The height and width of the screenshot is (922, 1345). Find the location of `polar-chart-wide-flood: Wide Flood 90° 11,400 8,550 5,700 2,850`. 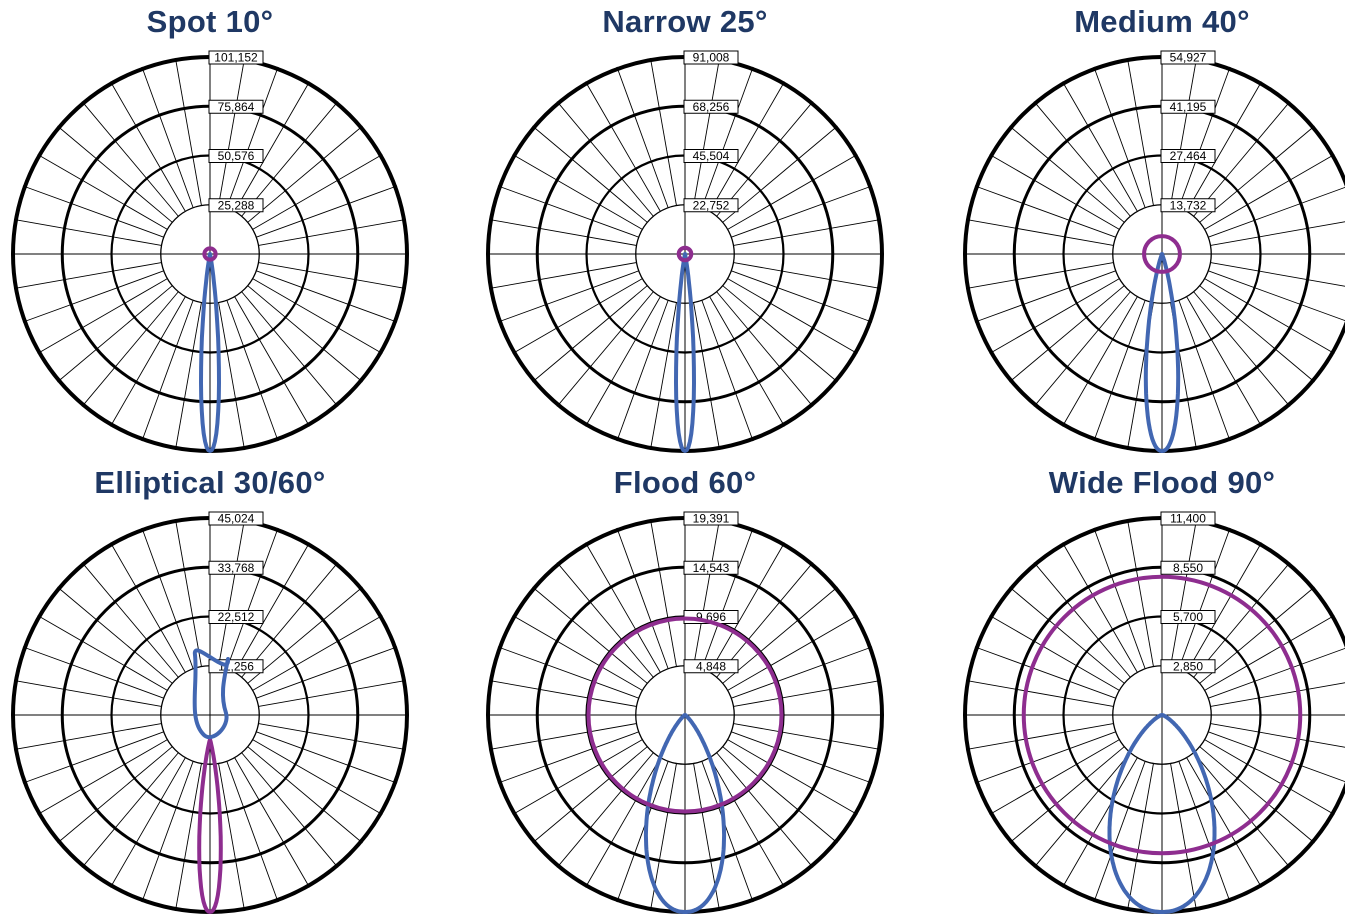

polar-chart-wide-flood: Wide Flood 90° 11,400 8,550 5,700 2,850 is located at coordinates (1143, 691).